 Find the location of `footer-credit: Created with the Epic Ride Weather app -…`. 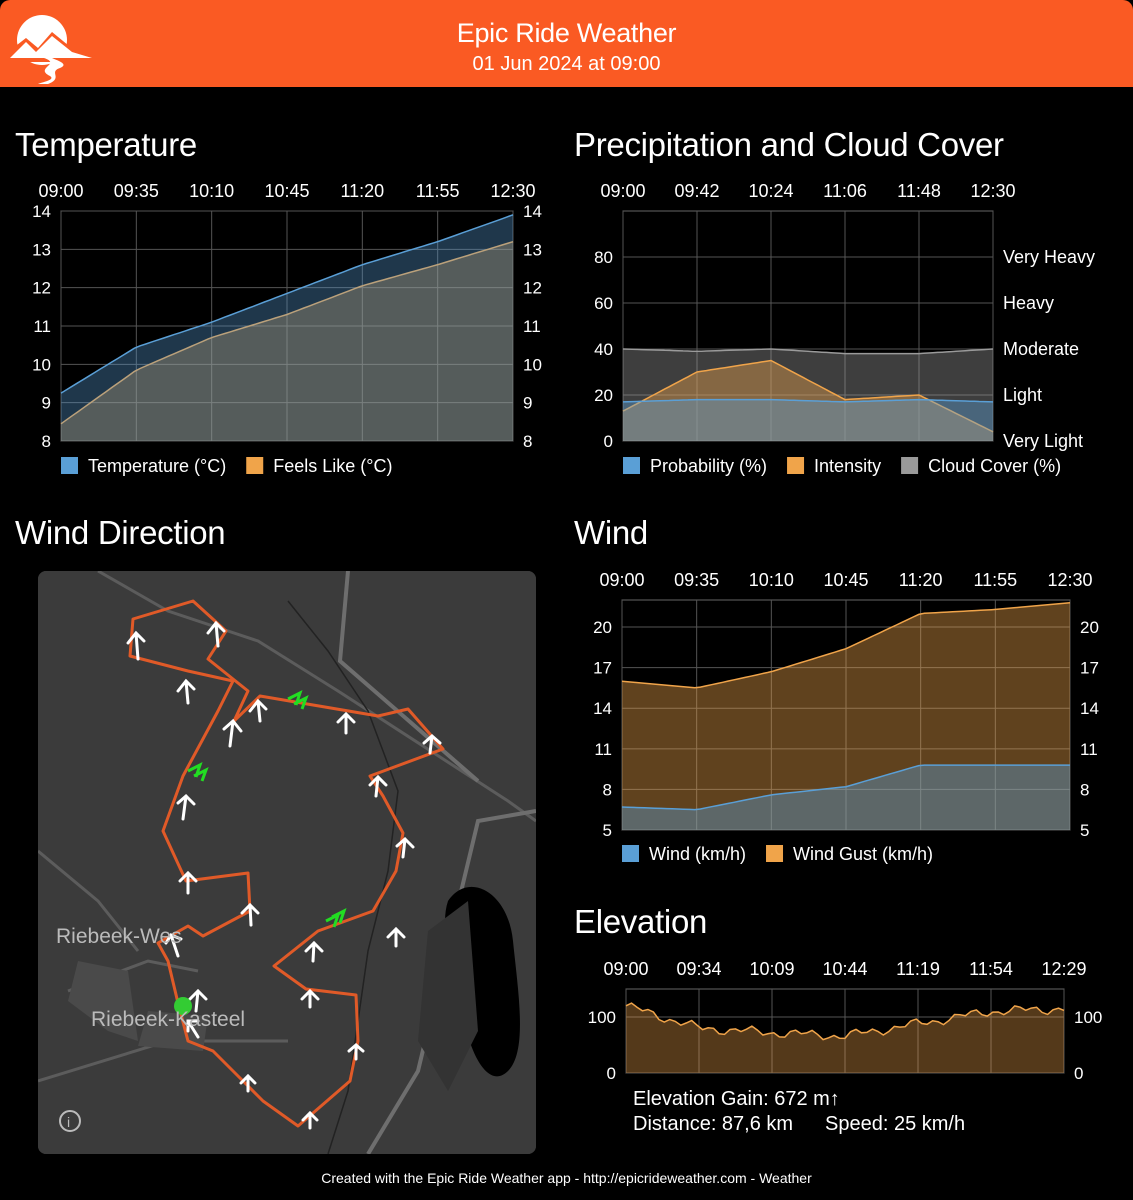

footer-credit: Created with the Epic Ride Weather app -… is located at coordinates (566, 1178).